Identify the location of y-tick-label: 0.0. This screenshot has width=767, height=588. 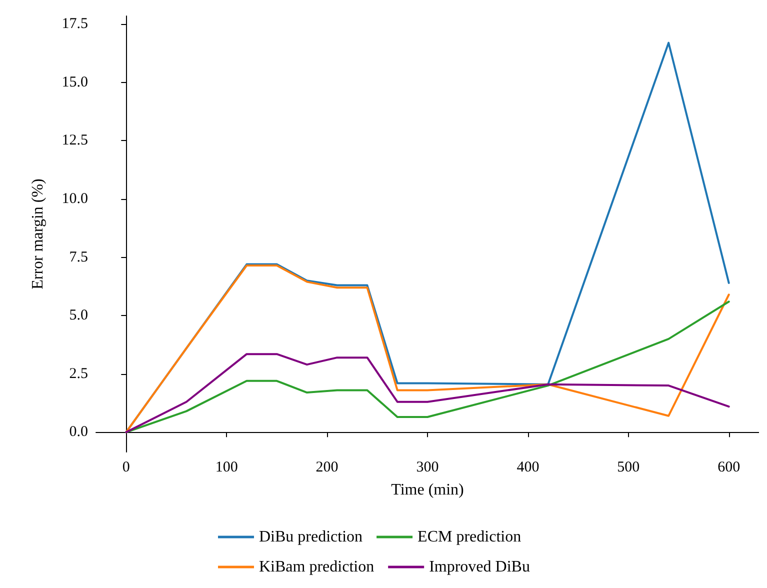
(78, 432).